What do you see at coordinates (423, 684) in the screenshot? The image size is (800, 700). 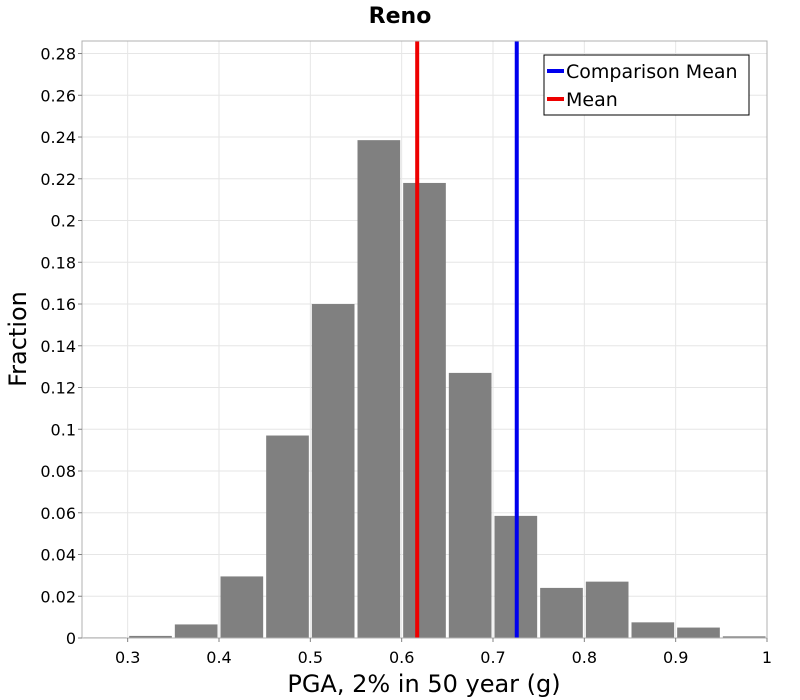 I see `x-axis-label: PGA, 2% in 50 year (g)` at bounding box center [423, 684].